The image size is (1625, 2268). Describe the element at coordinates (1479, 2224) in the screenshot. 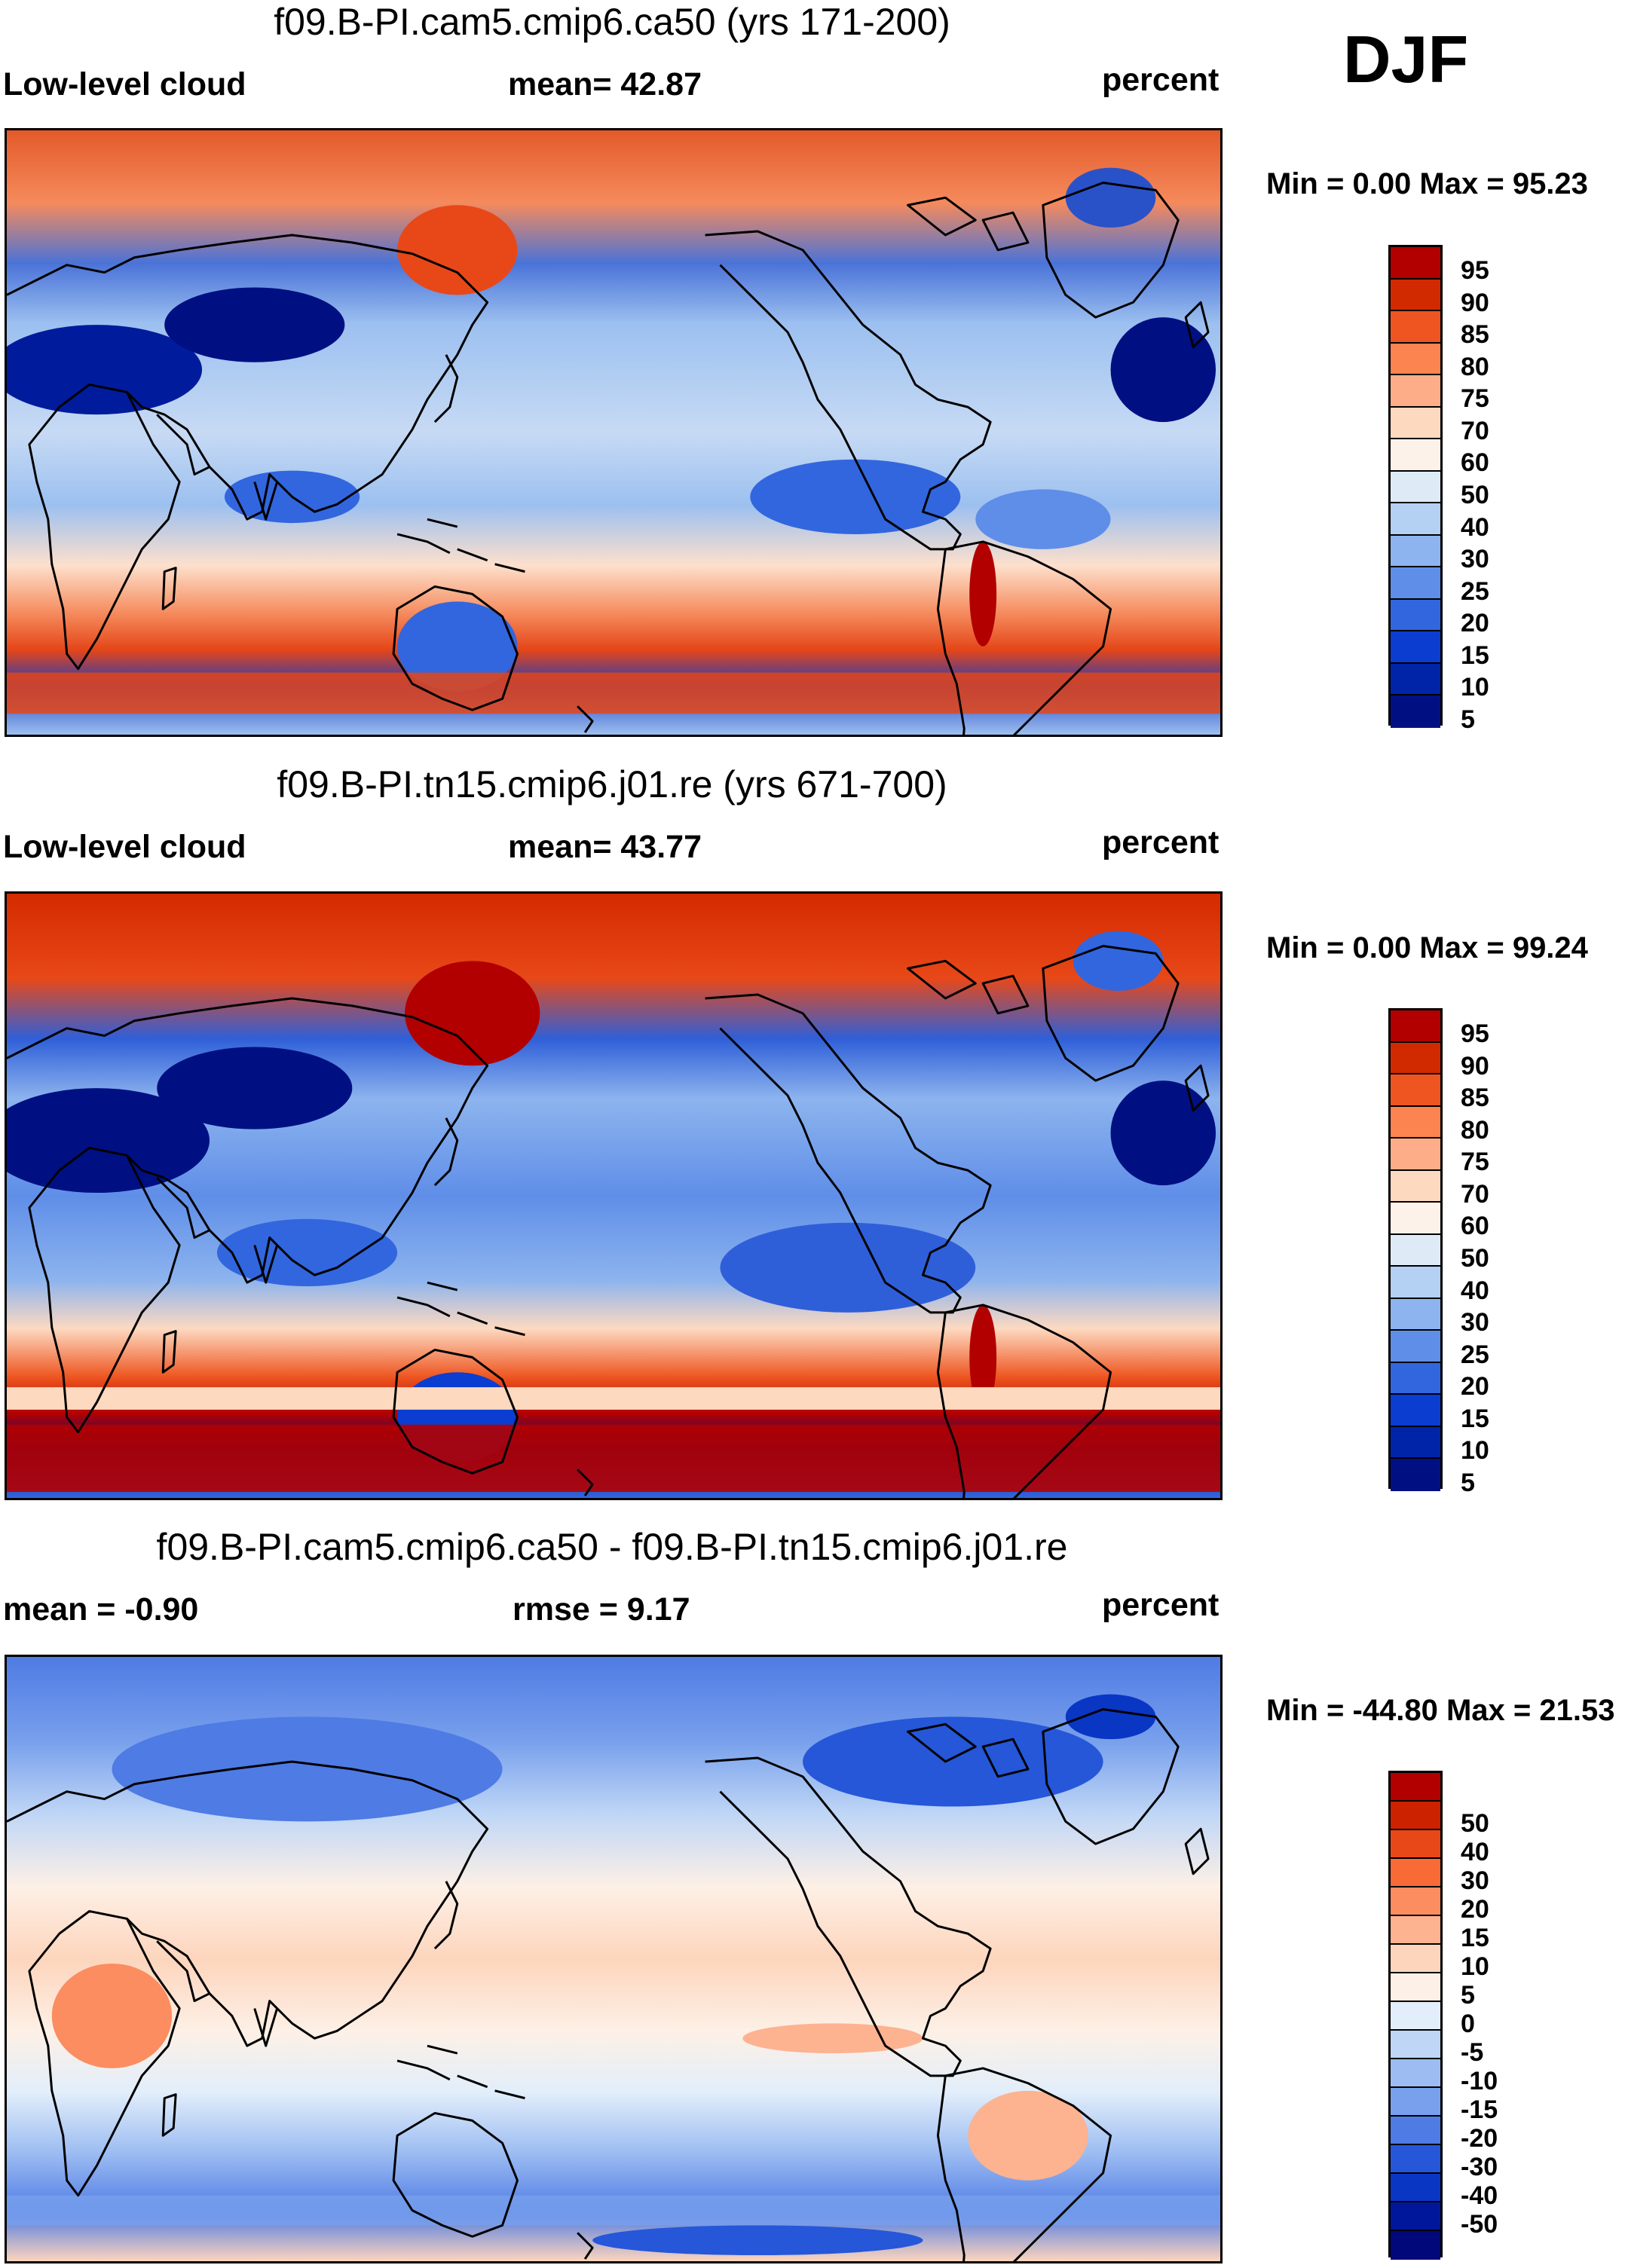

I see `colorbar-tick-label: -50` at that location.